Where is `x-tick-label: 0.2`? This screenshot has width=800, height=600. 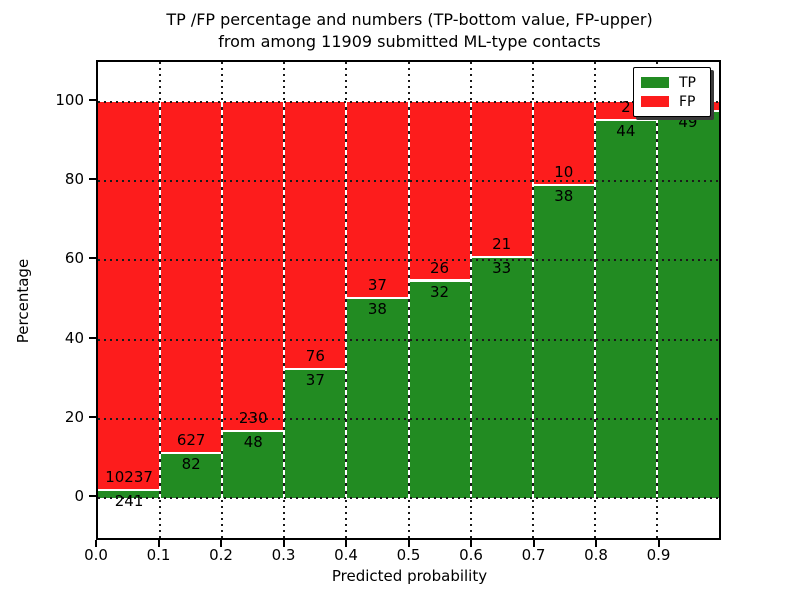
x-tick-label: 0.2 is located at coordinates (221, 555).